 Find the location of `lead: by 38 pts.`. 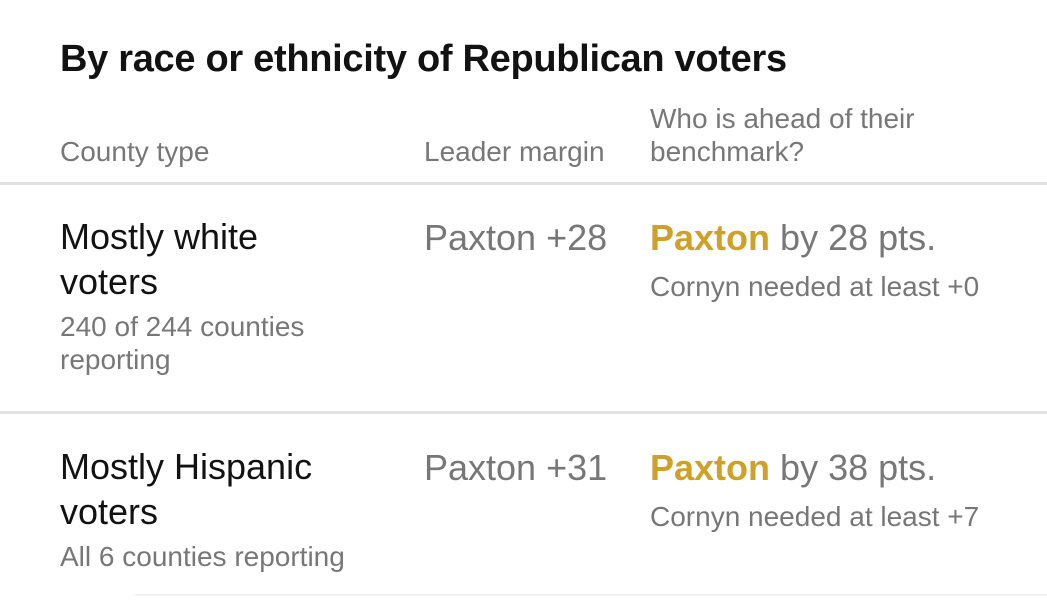

lead: by 38 pts. is located at coordinates (858, 467).